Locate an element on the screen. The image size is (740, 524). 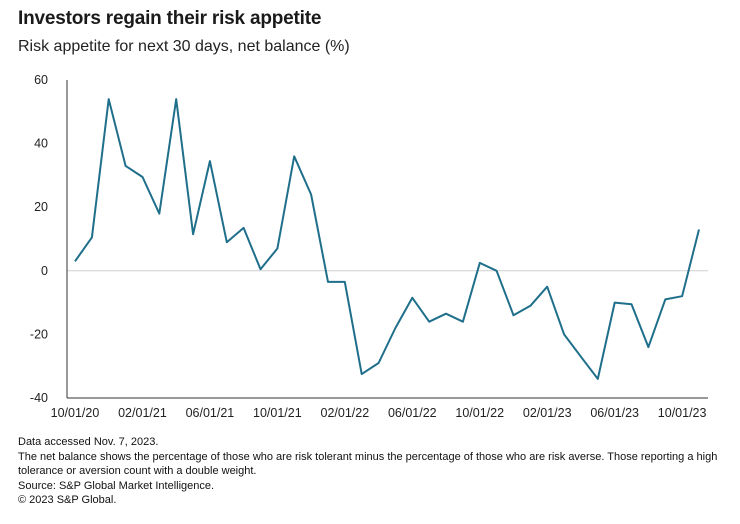
x-tick-label: 02/01/22 is located at coordinates (345, 413).